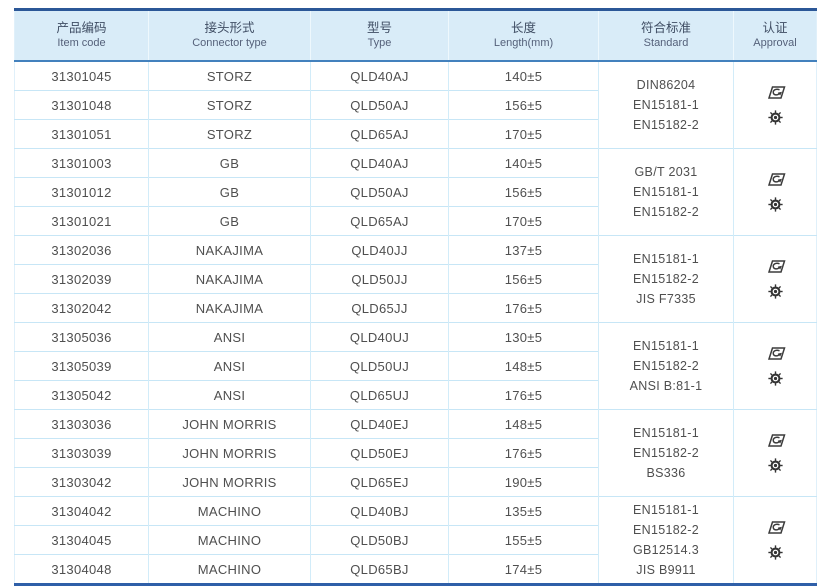  What do you see at coordinates (523, 43) in the screenshot?
I see `header-label-en: Length(mm)` at bounding box center [523, 43].